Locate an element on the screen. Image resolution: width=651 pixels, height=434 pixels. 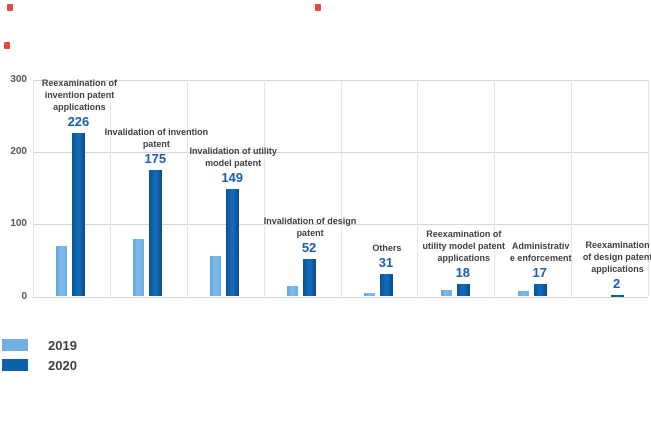
category-label: Administrativ e enforcement is located at coordinates (541, 252).